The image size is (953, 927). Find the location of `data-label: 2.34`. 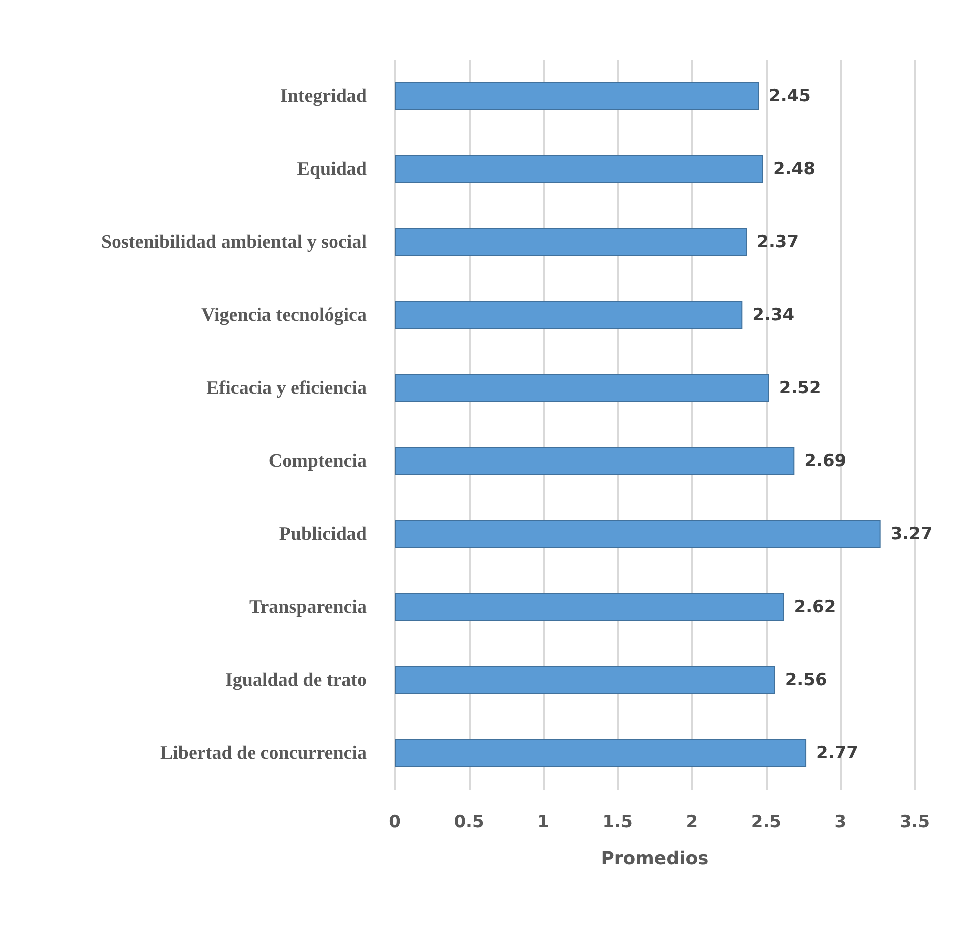

data-label: 2.34 is located at coordinates (773, 316).